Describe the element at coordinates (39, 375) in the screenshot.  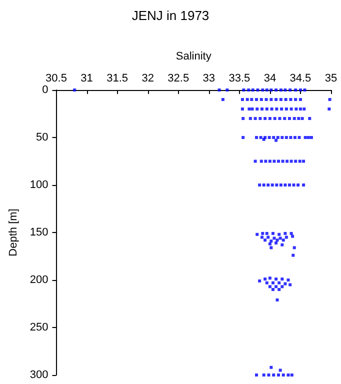
I see `y-tick-label: 300` at that location.